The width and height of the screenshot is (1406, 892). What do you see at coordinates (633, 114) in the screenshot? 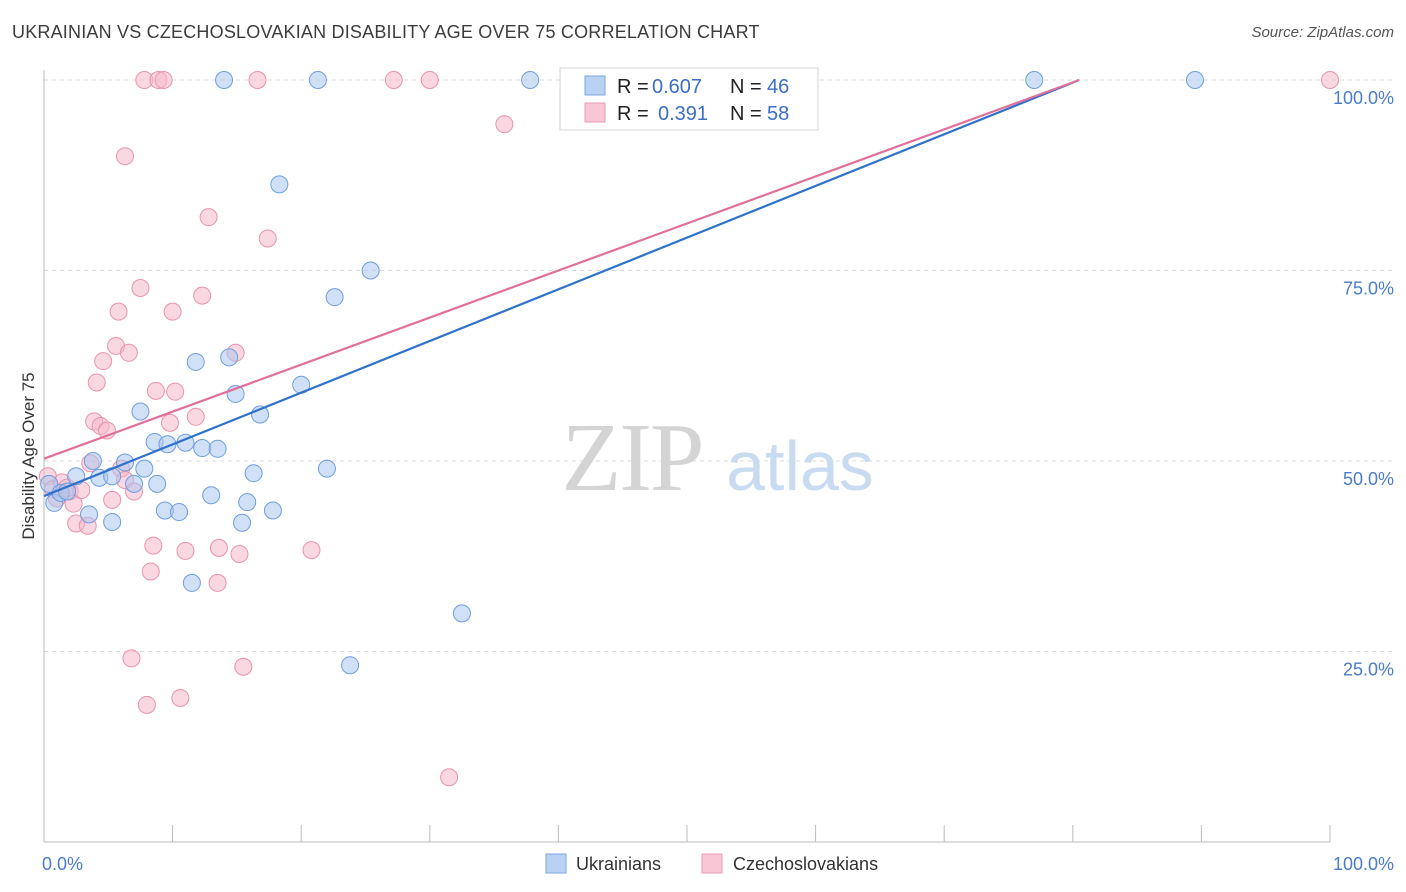
I see `stats-r-label-pink: R =` at bounding box center [633, 114].